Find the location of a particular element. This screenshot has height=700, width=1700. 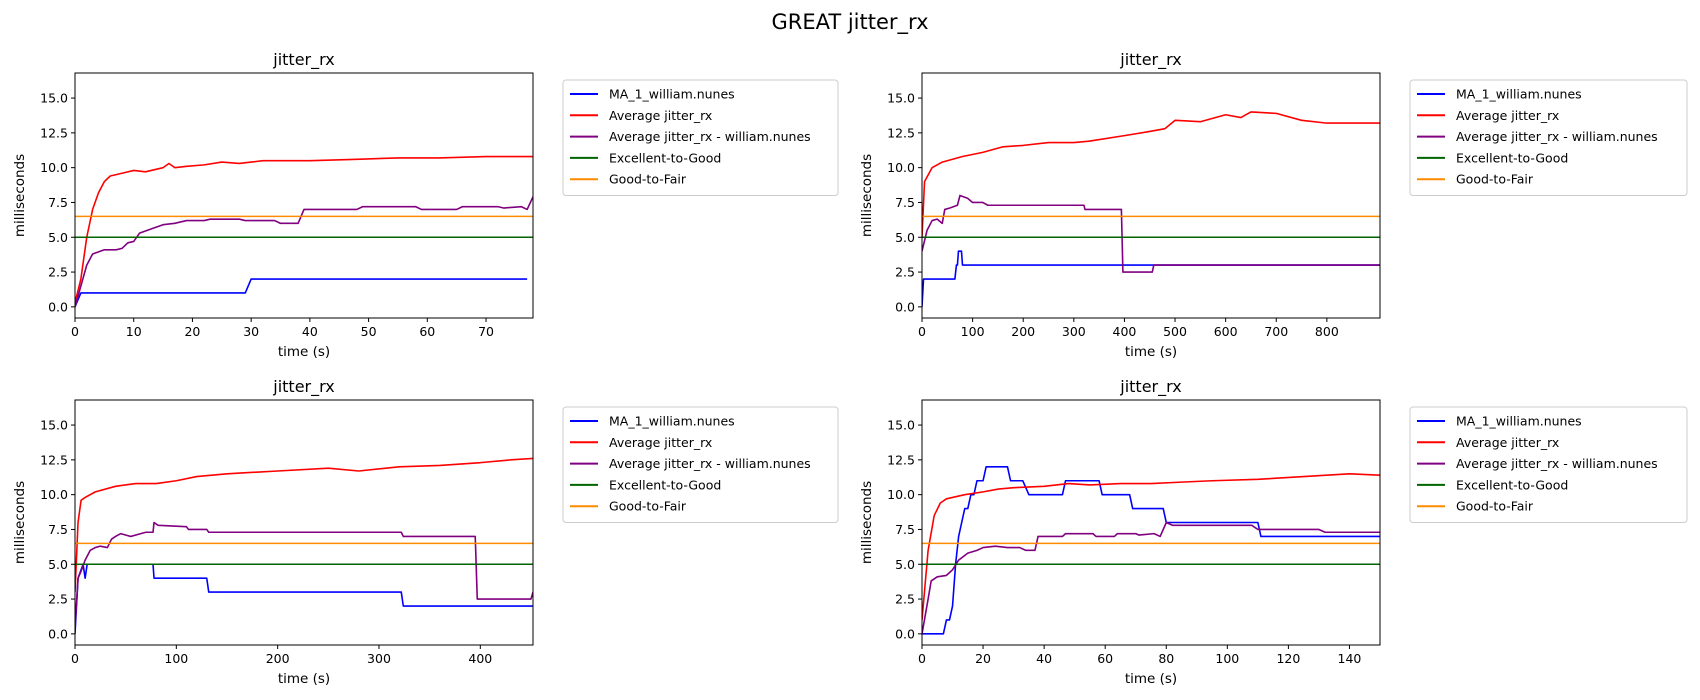

x-tick-label: 30 is located at coordinates (251, 331).